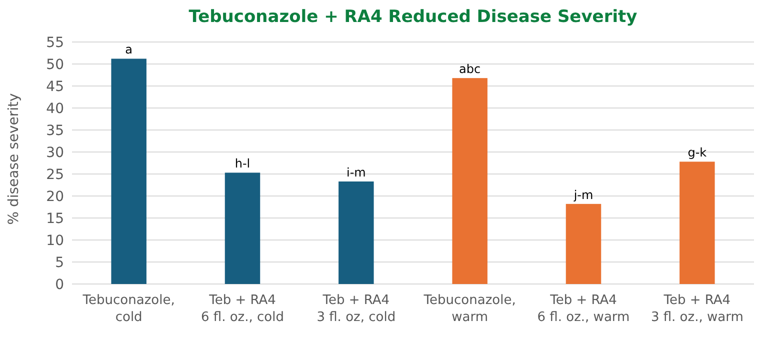 The width and height of the screenshot is (768, 338). Describe the element at coordinates (470, 69) in the screenshot. I see `data-label: abc` at that location.